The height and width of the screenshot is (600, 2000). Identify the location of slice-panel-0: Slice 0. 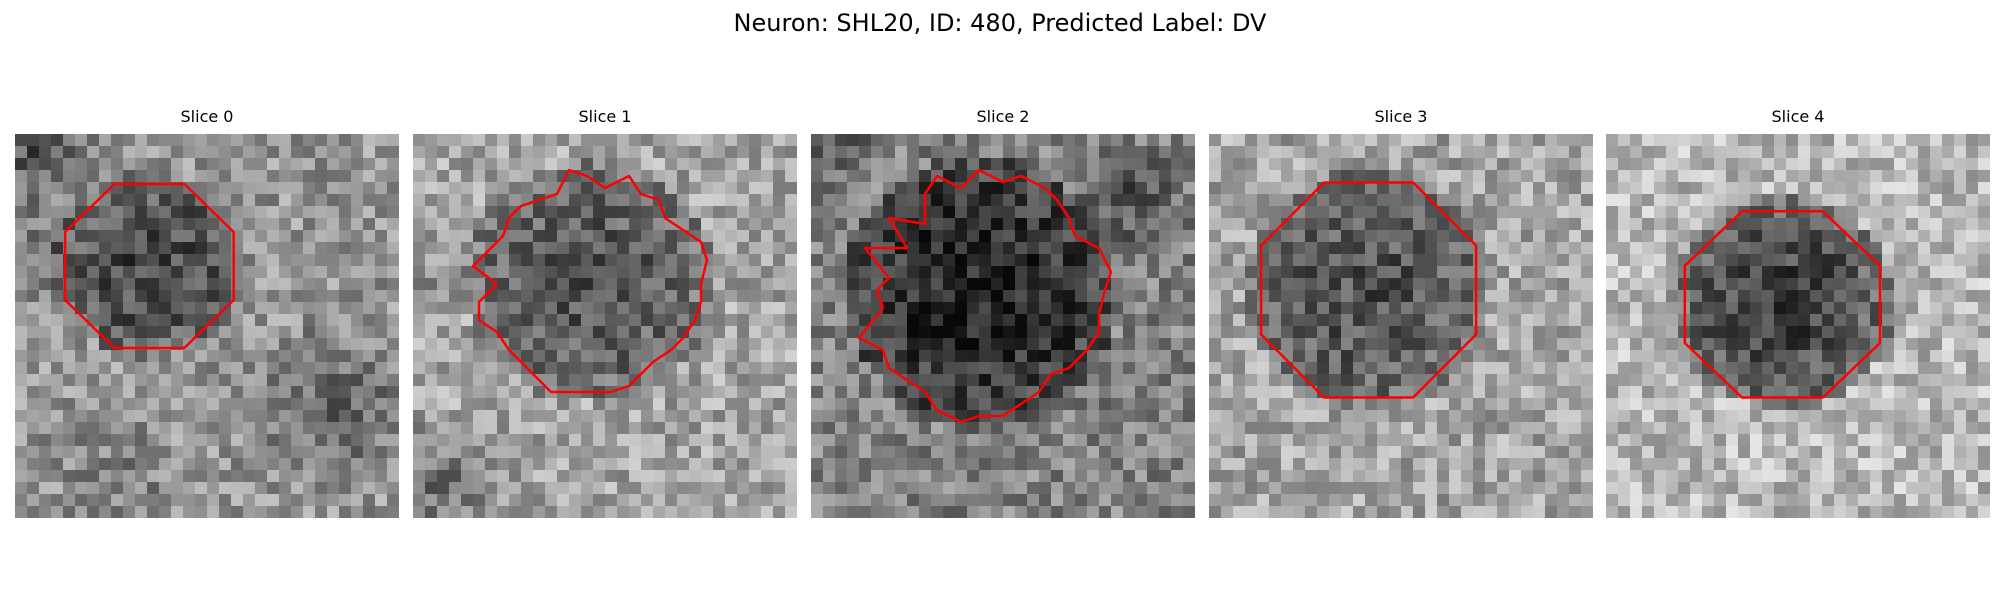
(207, 312).